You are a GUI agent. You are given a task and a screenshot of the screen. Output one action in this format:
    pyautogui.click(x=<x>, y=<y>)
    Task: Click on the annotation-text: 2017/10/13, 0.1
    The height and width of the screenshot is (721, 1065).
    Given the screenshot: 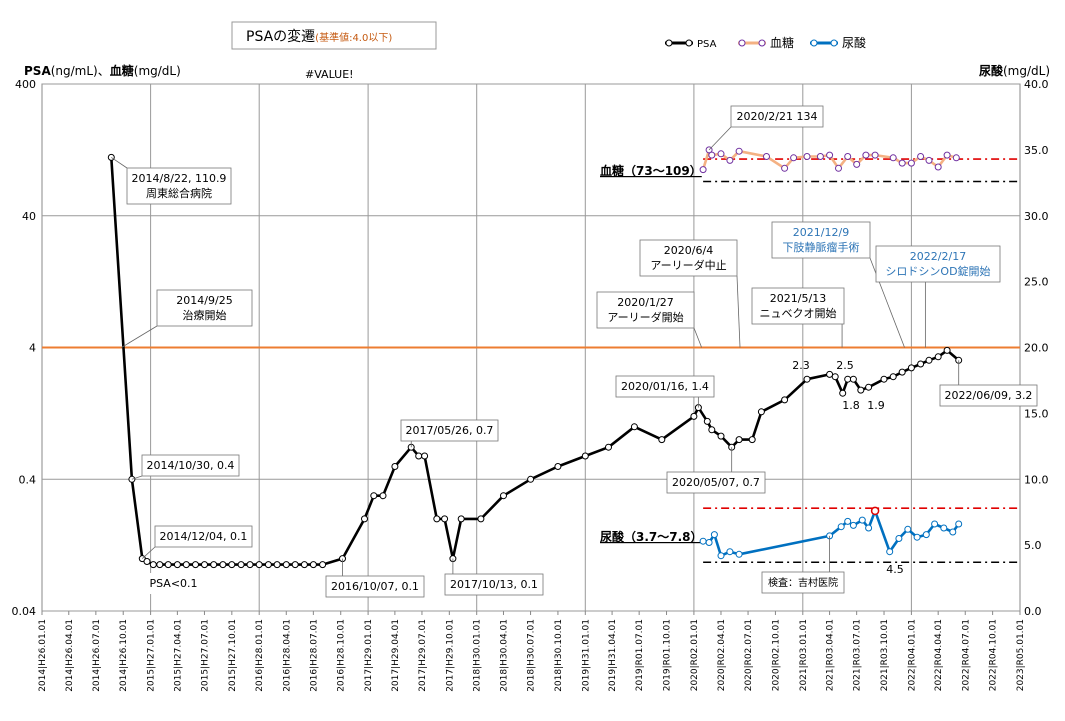 What is the action you would take?
    pyautogui.click(x=494, y=584)
    